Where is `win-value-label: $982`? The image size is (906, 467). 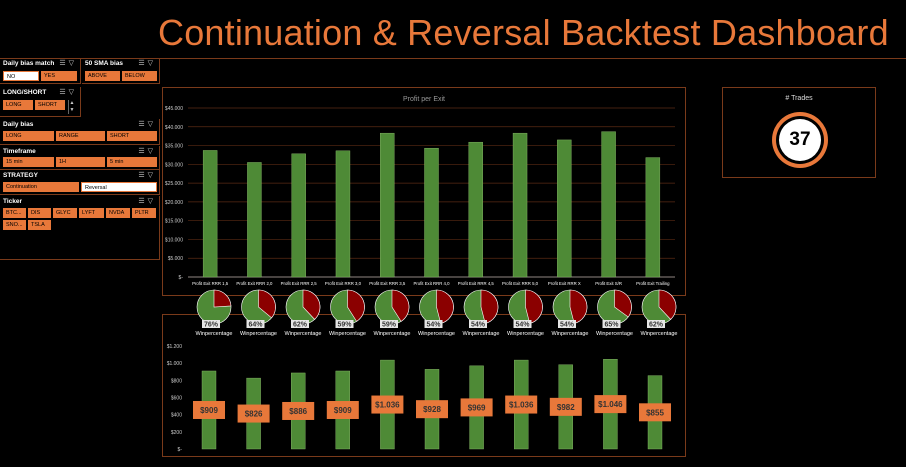
win-value-label: $982 is located at coordinates (566, 407).